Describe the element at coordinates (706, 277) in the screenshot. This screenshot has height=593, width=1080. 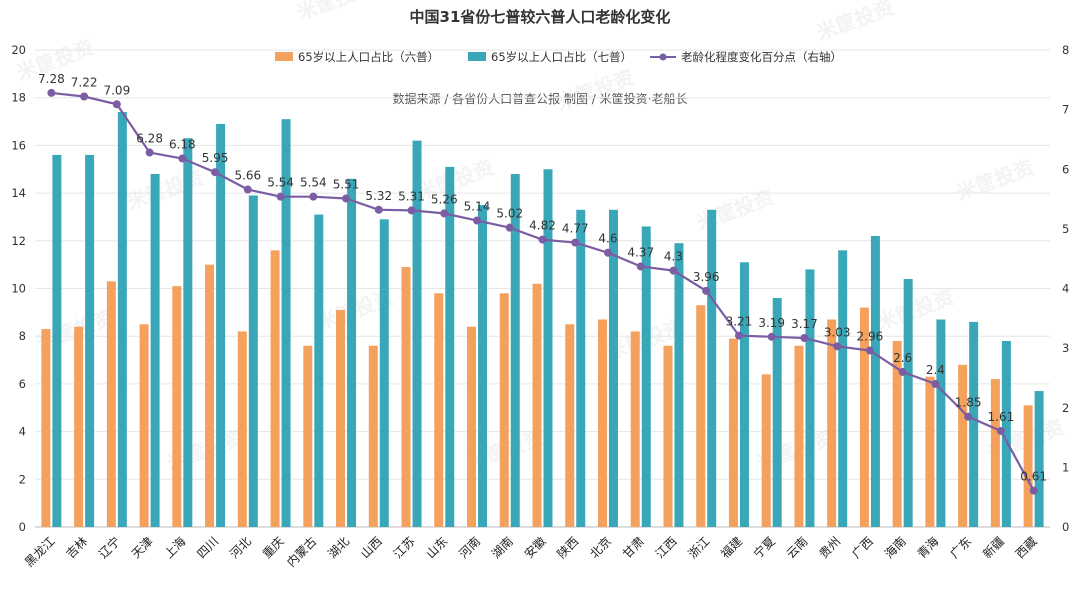
I see `change-data-label: 3.96` at that location.